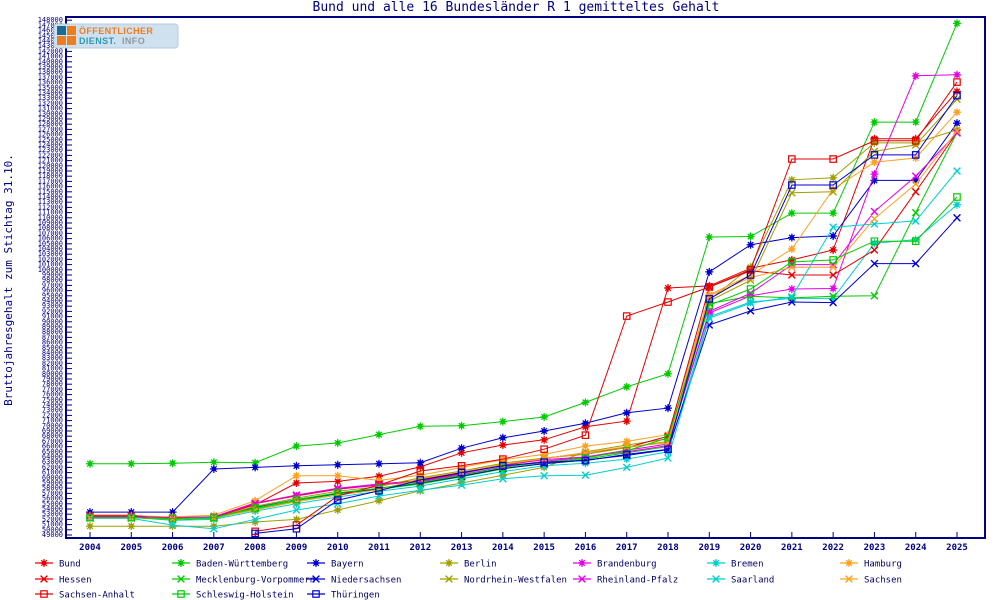 The height and width of the screenshot is (600, 1000). What do you see at coordinates (50, 254) in the screenshot?
I see `y-tick-label: 103000` at bounding box center [50, 254].